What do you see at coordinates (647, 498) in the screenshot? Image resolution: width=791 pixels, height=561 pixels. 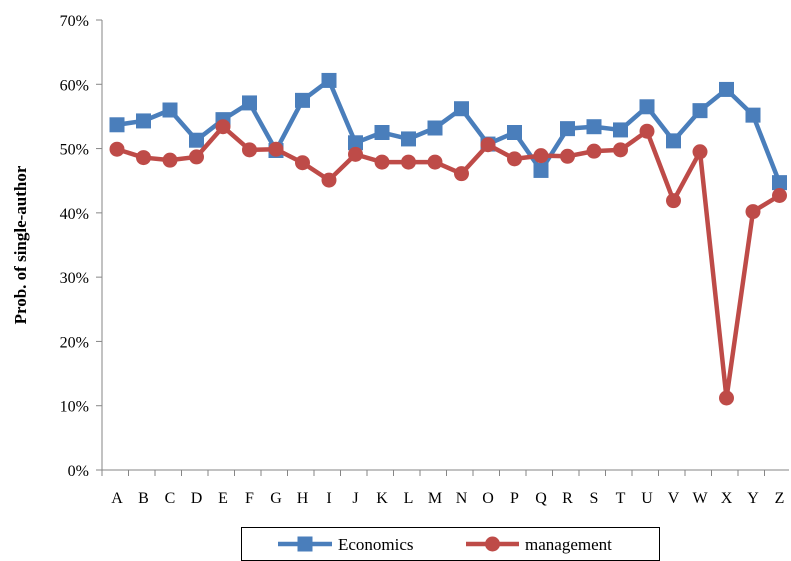 I see `x-tick-label: U` at bounding box center [647, 498].